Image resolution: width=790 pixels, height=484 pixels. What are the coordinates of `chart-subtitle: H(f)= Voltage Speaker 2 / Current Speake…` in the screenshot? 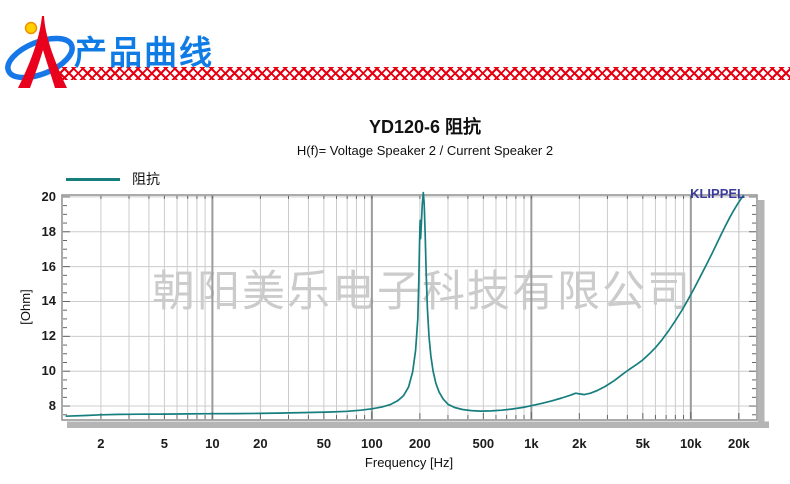 It's located at (425, 150).